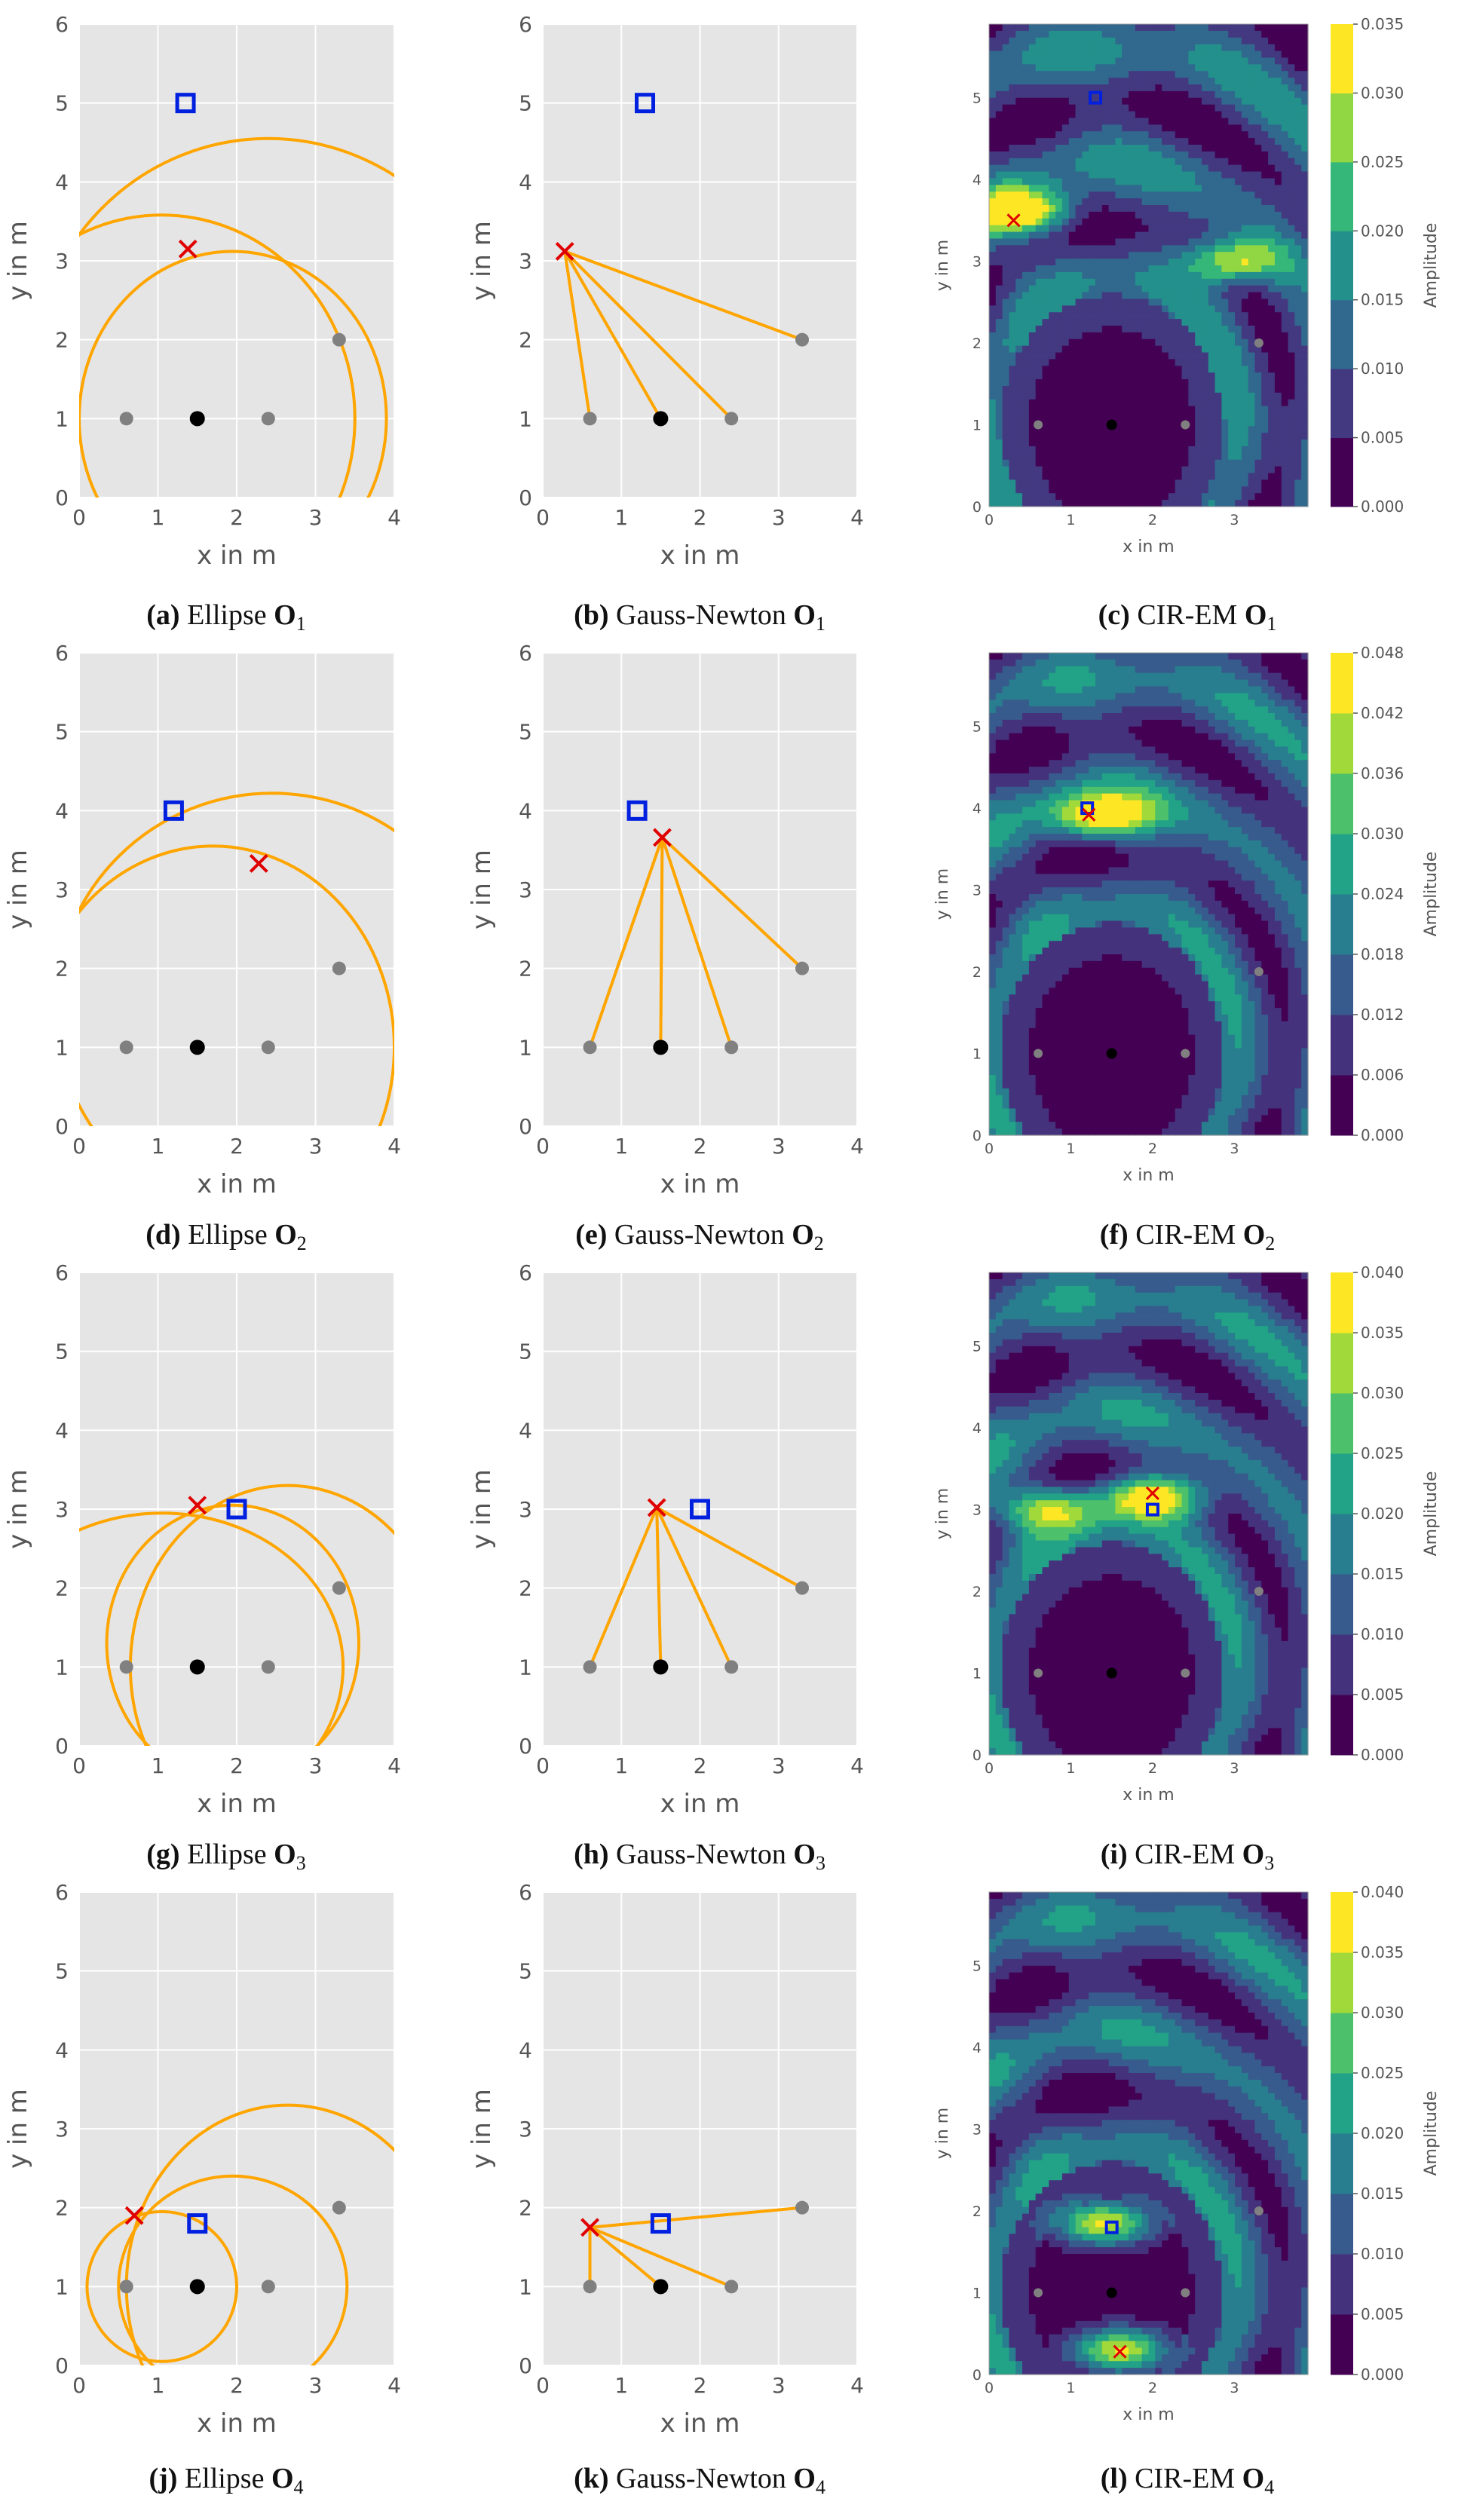 The width and height of the screenshot is (1461, 2520). What do you see at coordinates (1342, 266) in the screenshot?
I see `colorbar-segment` at bounding box center [1342, 266].